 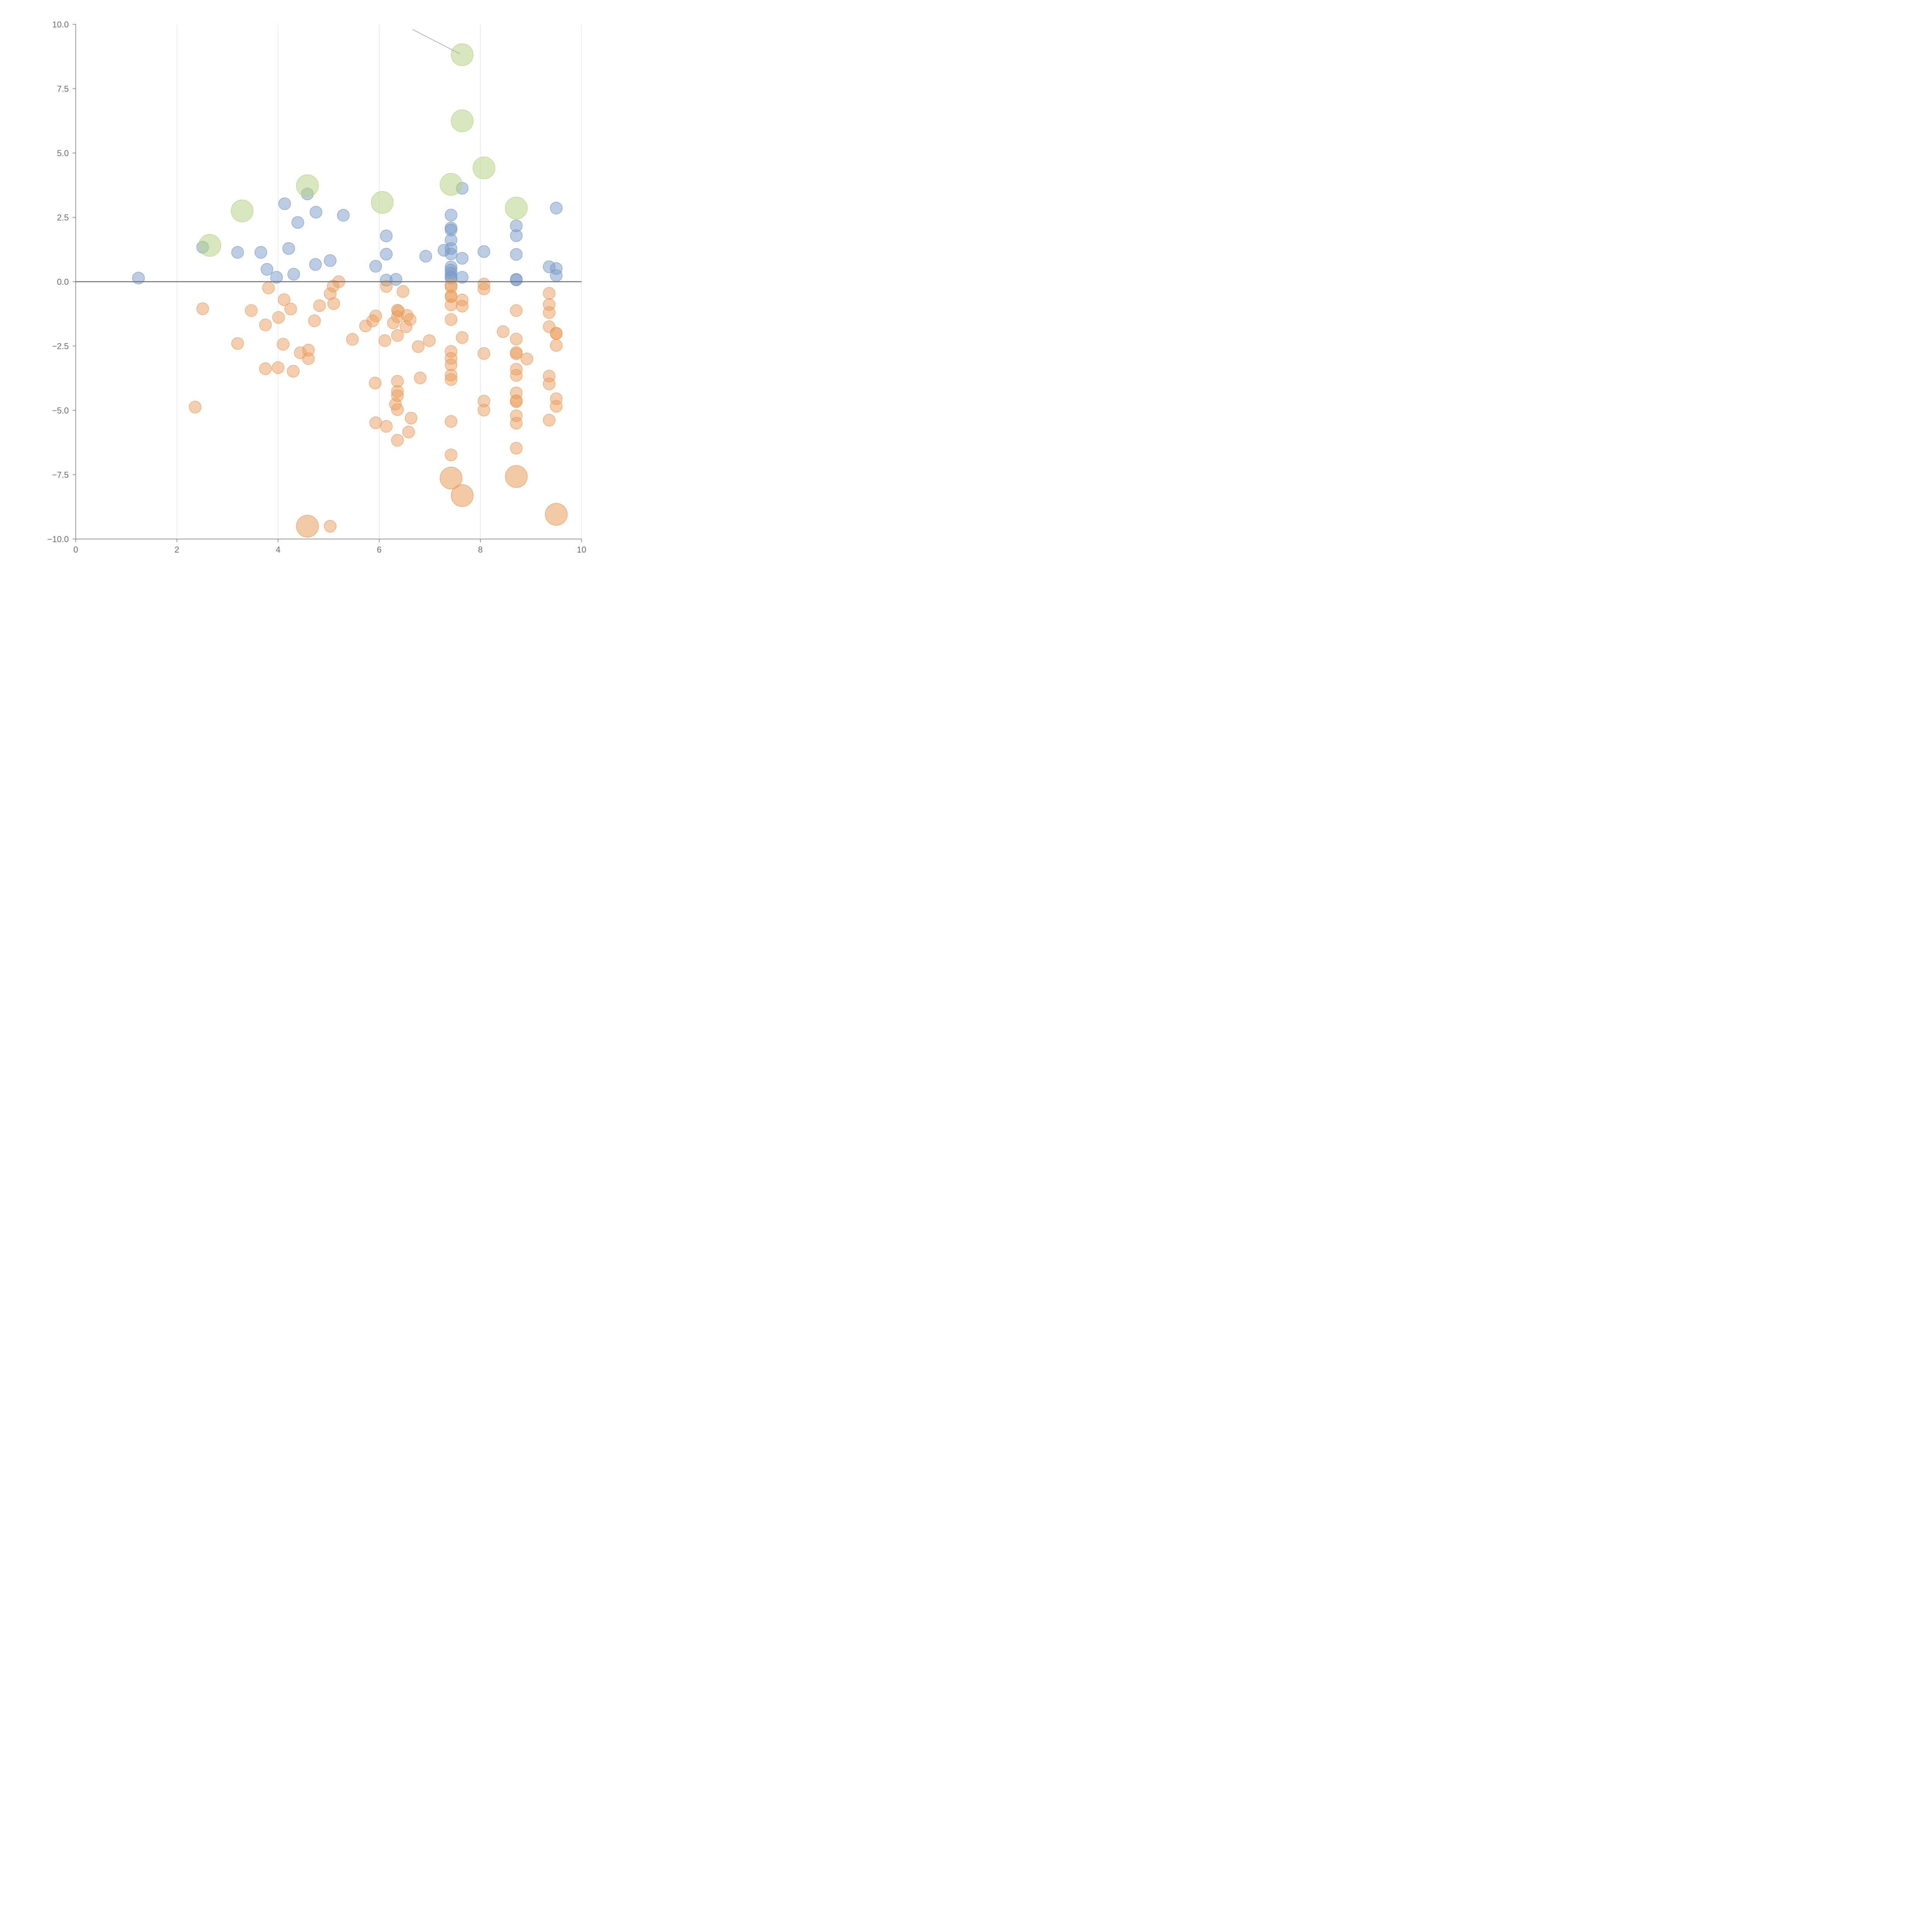 I want to click on chart-canvas: 0 2 4 6 8 10 10.0 7.5 5.0 2.5 0.0 −2.5 −5.0 −7.5 −10.0, so click(x=316, y=287).